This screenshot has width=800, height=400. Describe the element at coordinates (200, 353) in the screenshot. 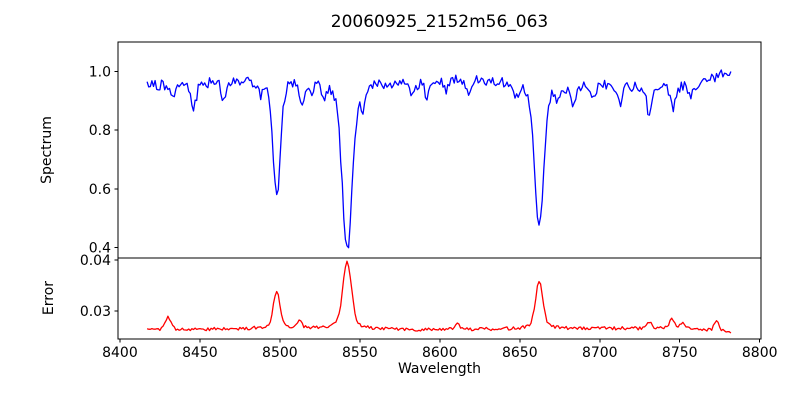

I see `x-tick-label: 8450` at that location.